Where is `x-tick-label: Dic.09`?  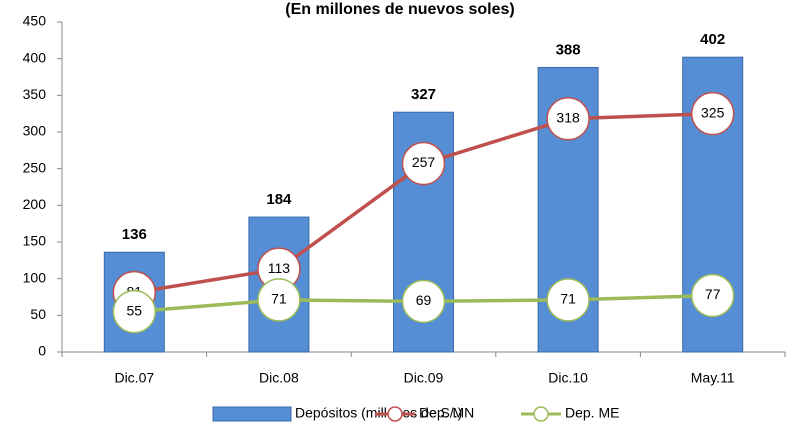 x-tick-label: Dic.09 is located at coordinates (424, 378).